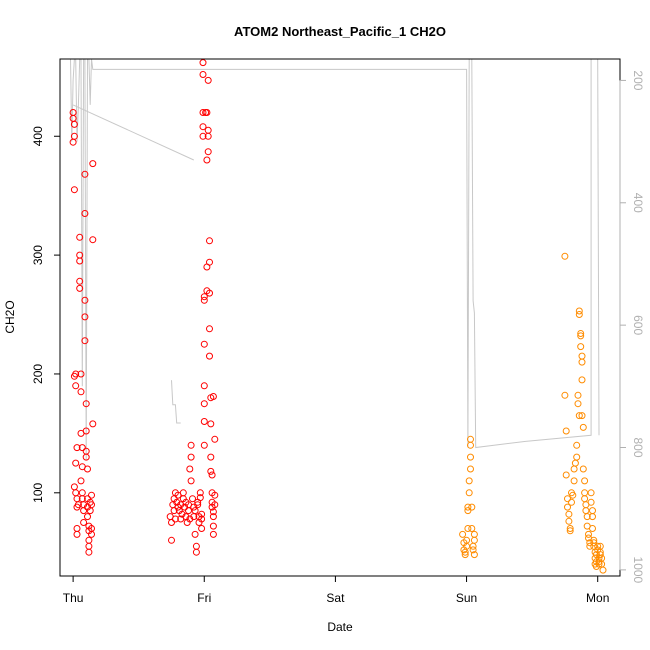 This screenshot has width=650, height=650. Describe the element at coordinates (73, 598) in the screenshot. I see `x-tick-label-thu: Thu` at that location.